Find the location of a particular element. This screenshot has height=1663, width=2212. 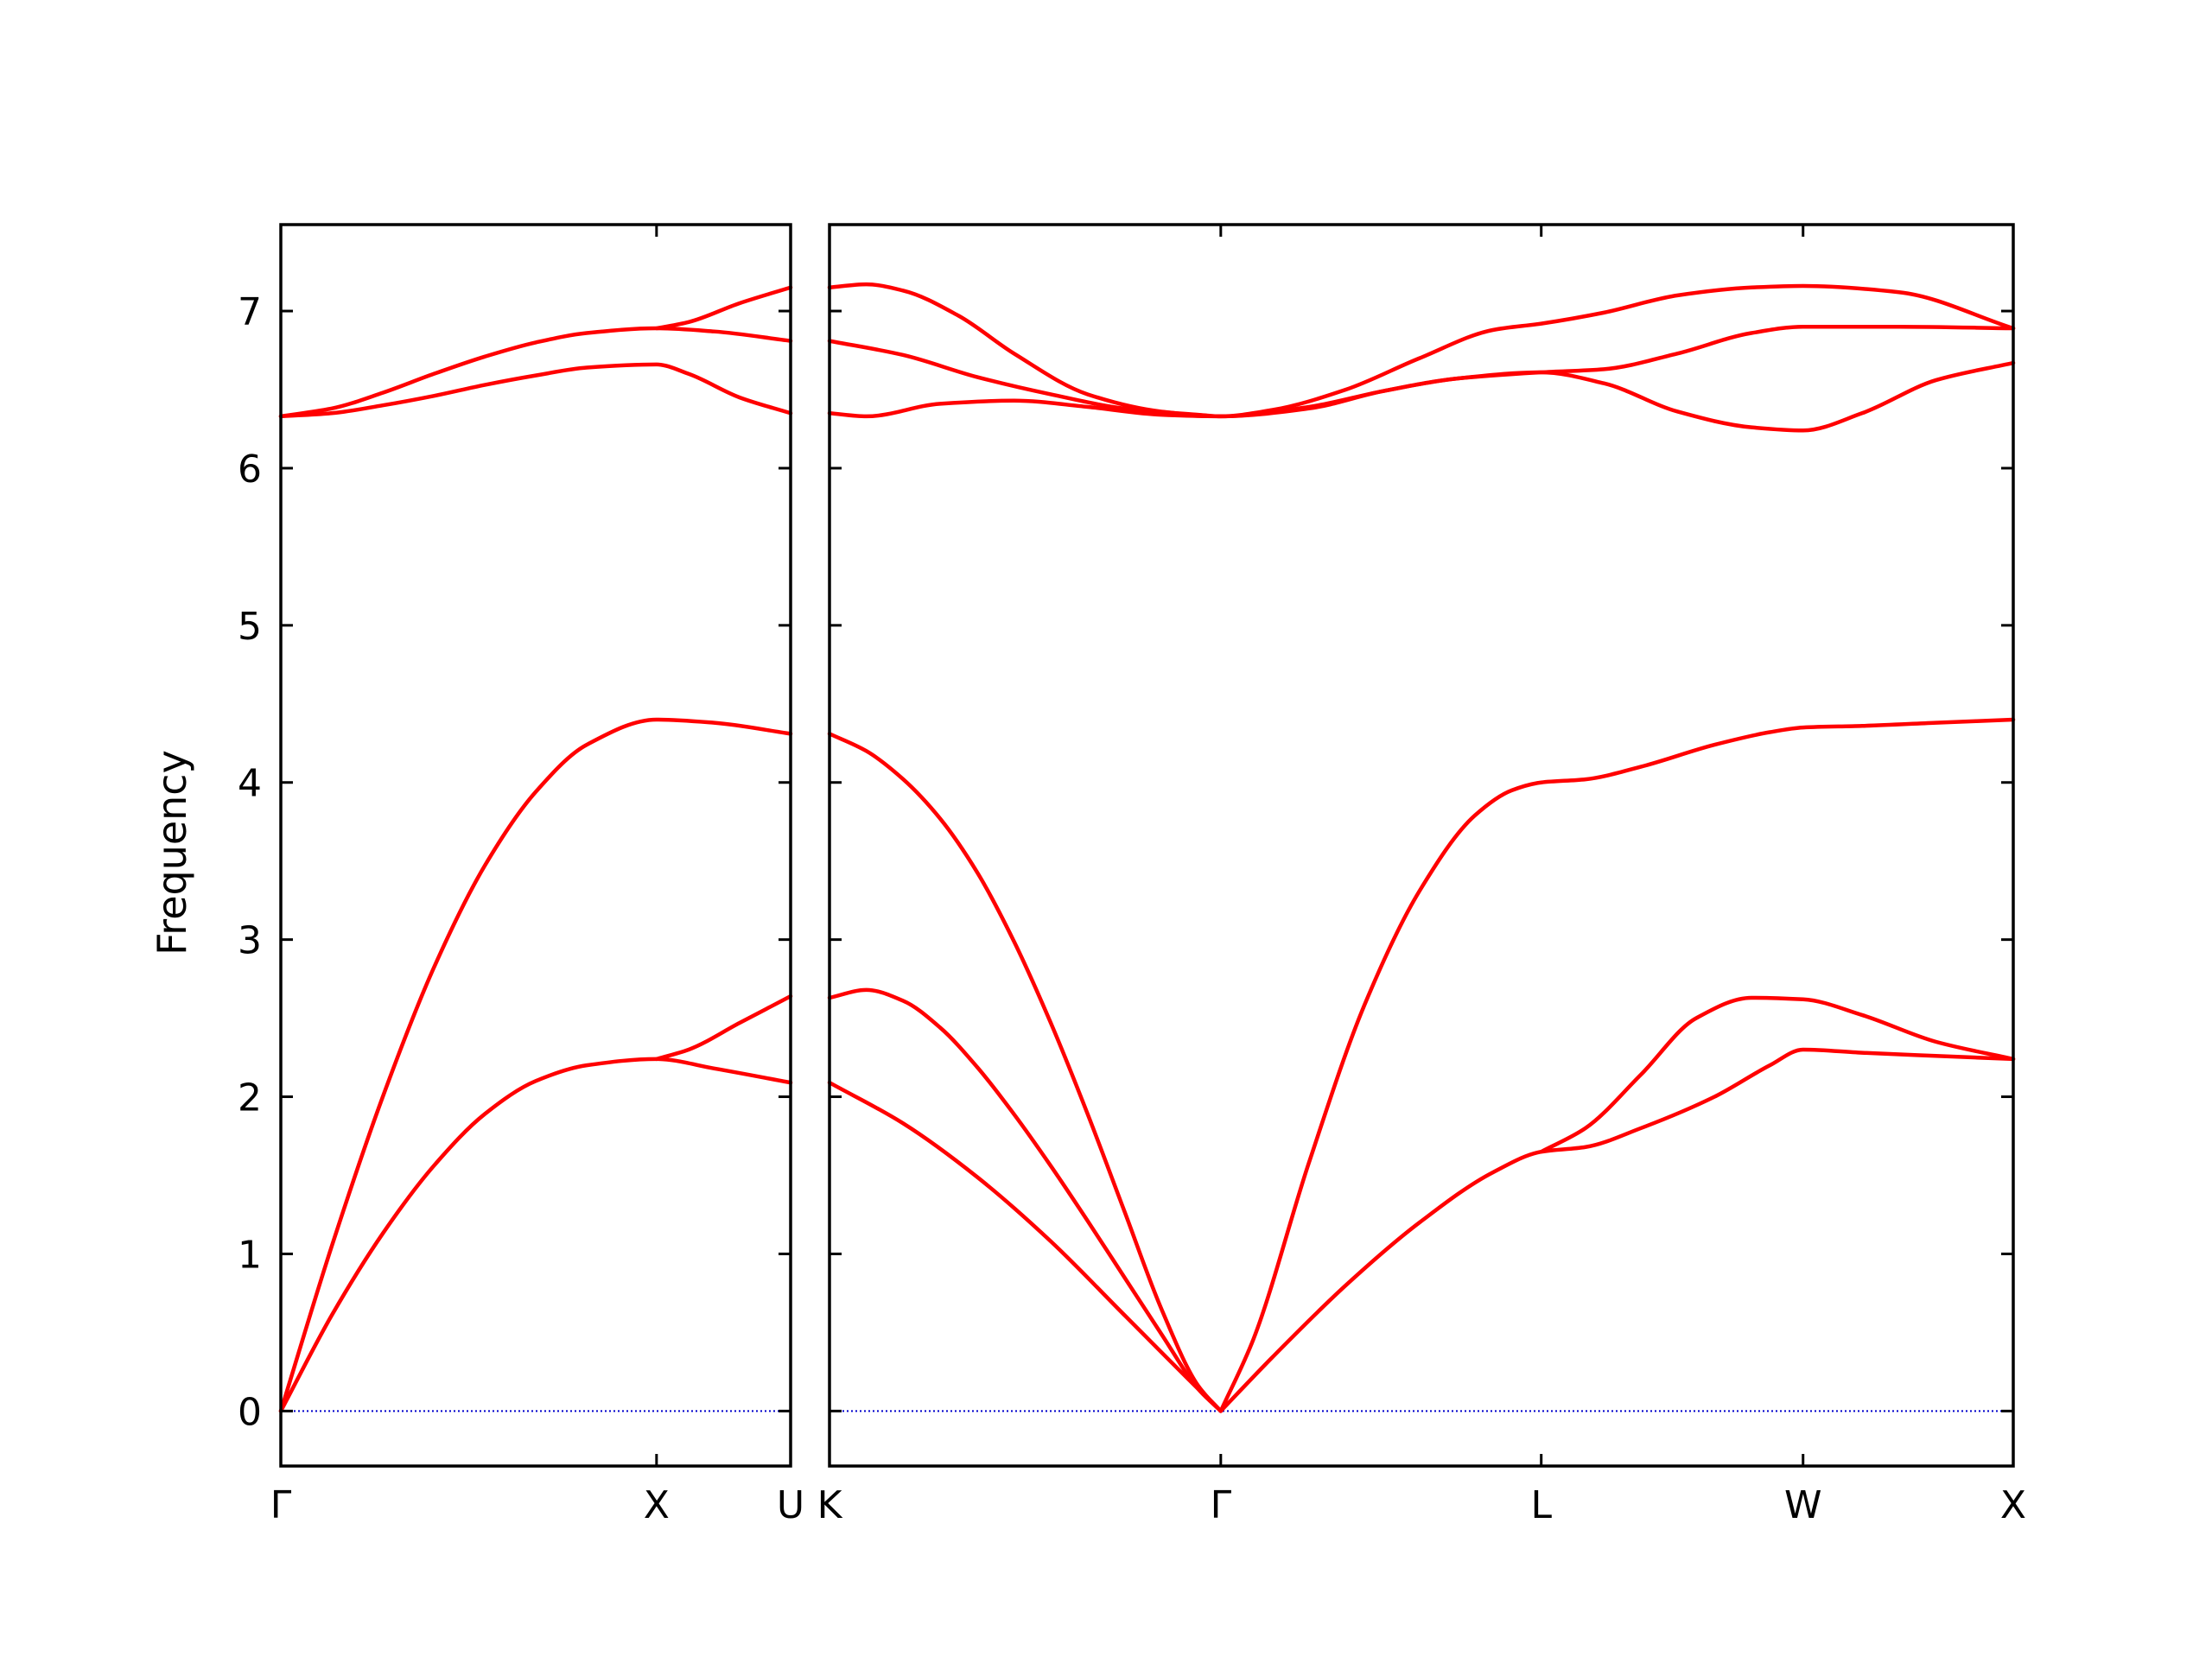

y-tick-label: 5 is located at coordinates (250, 627).